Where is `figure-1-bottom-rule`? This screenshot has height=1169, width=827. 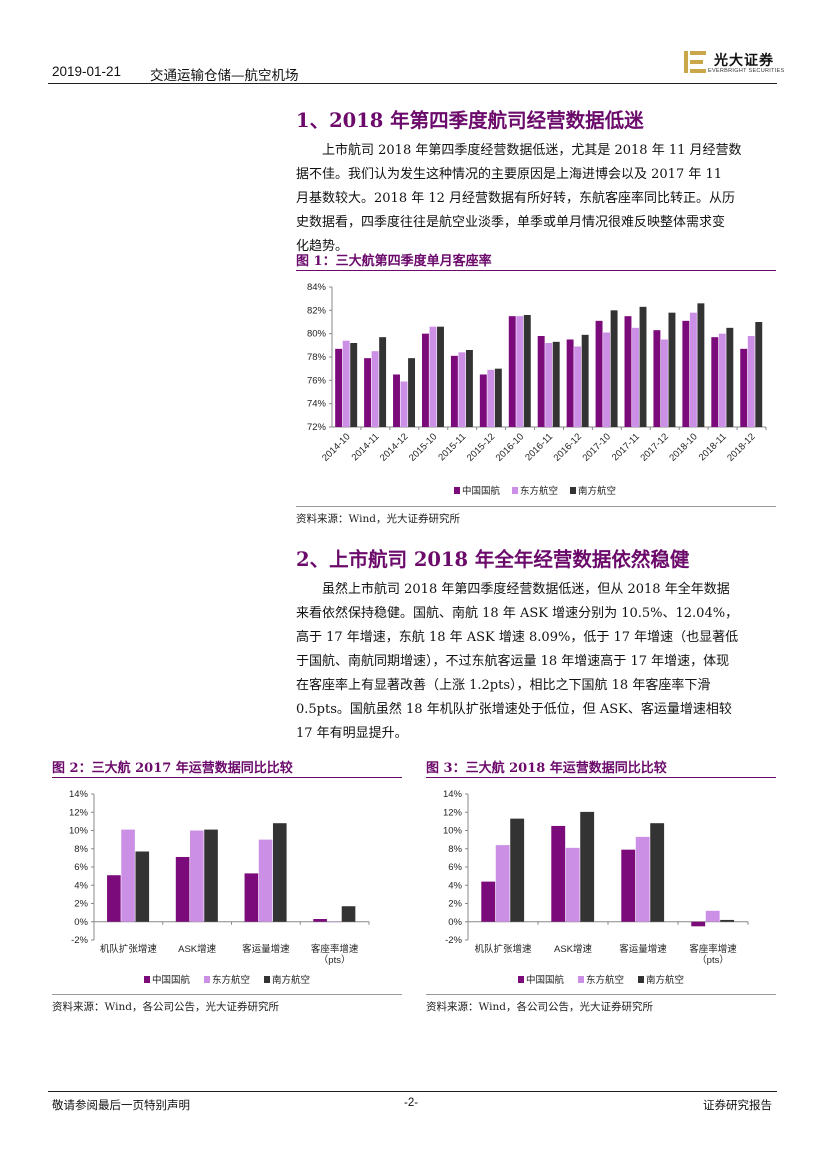 figure-1-bottom-rule is located at coordinates (536, 506).